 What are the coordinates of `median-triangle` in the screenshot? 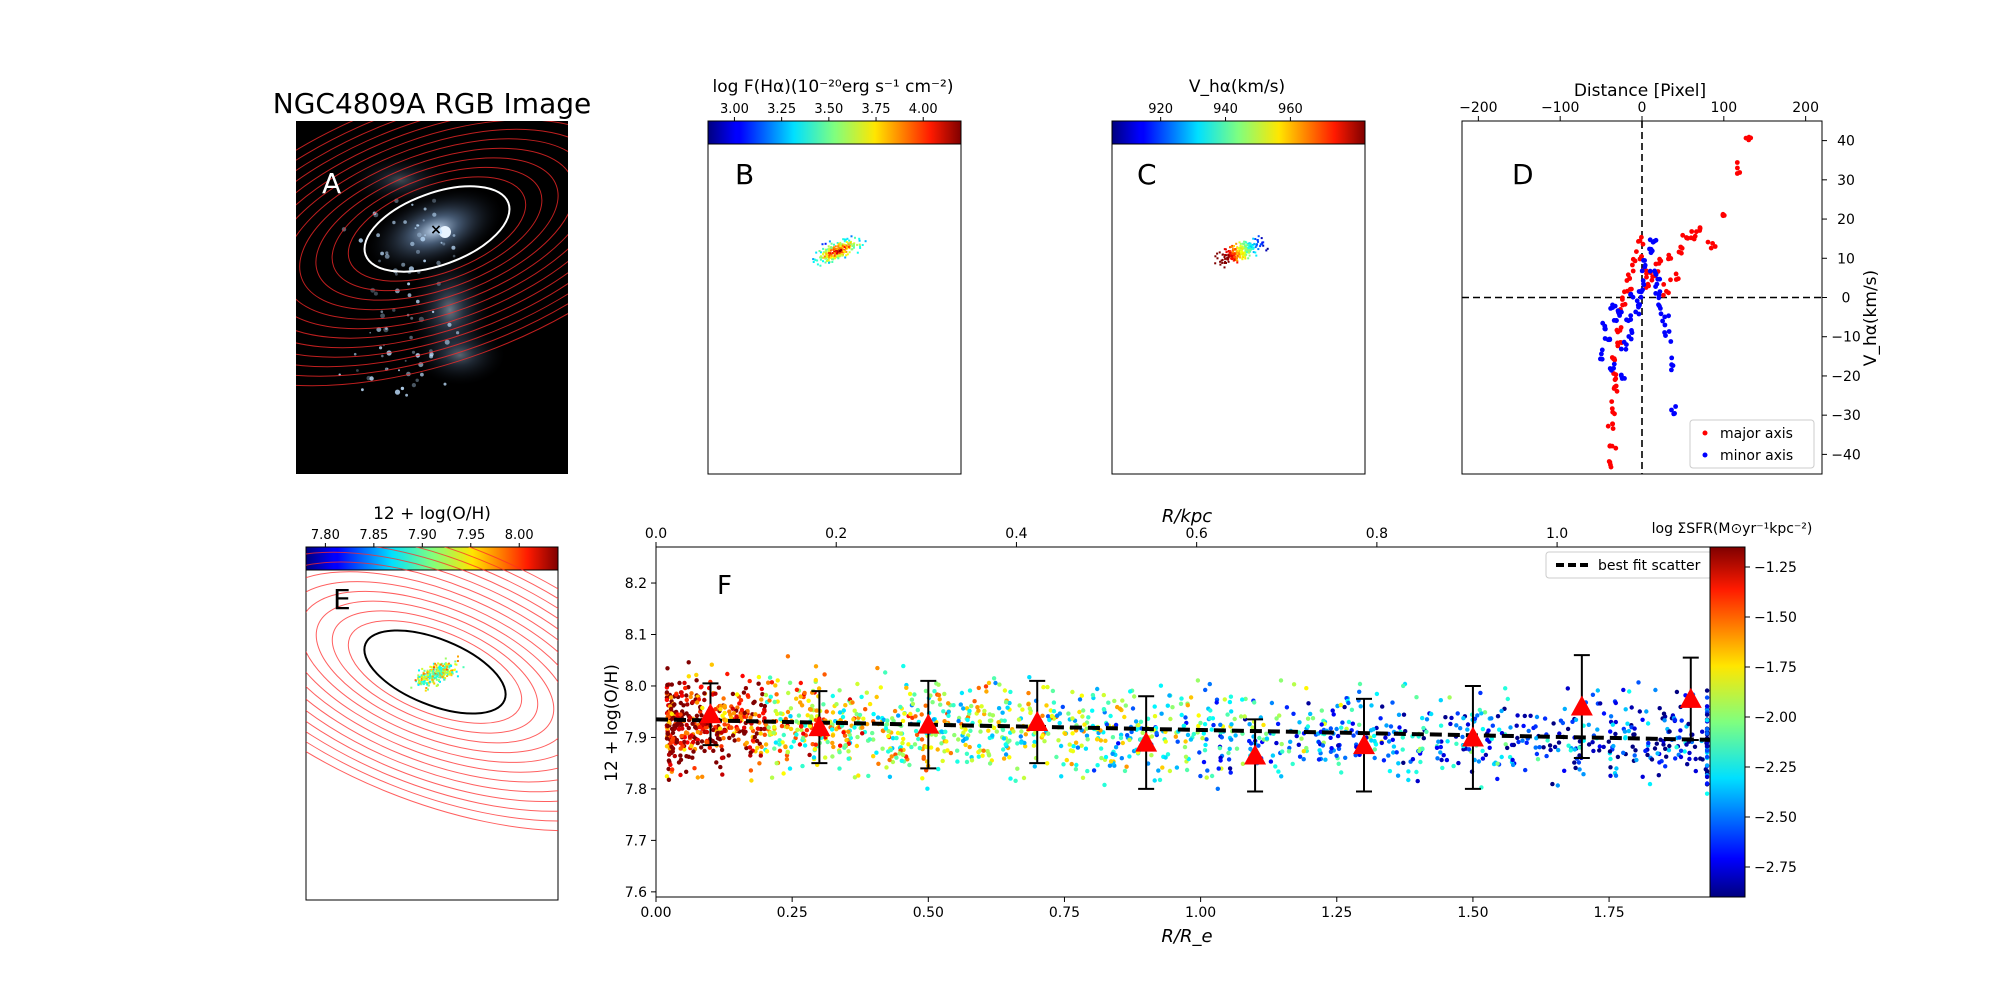 It's located at (1146, 741).